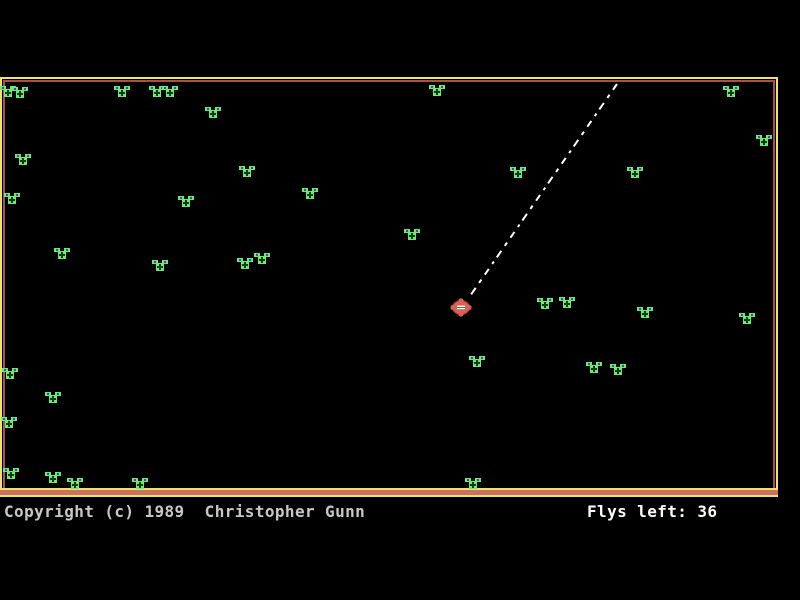 This screenshot has width=800, height=600. What do you see at coordinates (389, 81) in the screenshot?
I see `border-top-inner` at bounding box center [389, 81].